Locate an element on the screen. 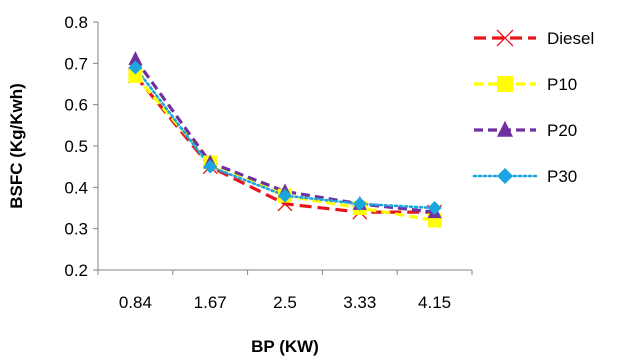 The height and width of the screenshot is (362, 617). y-tick-label: 0.6 is located at coordinates (76, 105).